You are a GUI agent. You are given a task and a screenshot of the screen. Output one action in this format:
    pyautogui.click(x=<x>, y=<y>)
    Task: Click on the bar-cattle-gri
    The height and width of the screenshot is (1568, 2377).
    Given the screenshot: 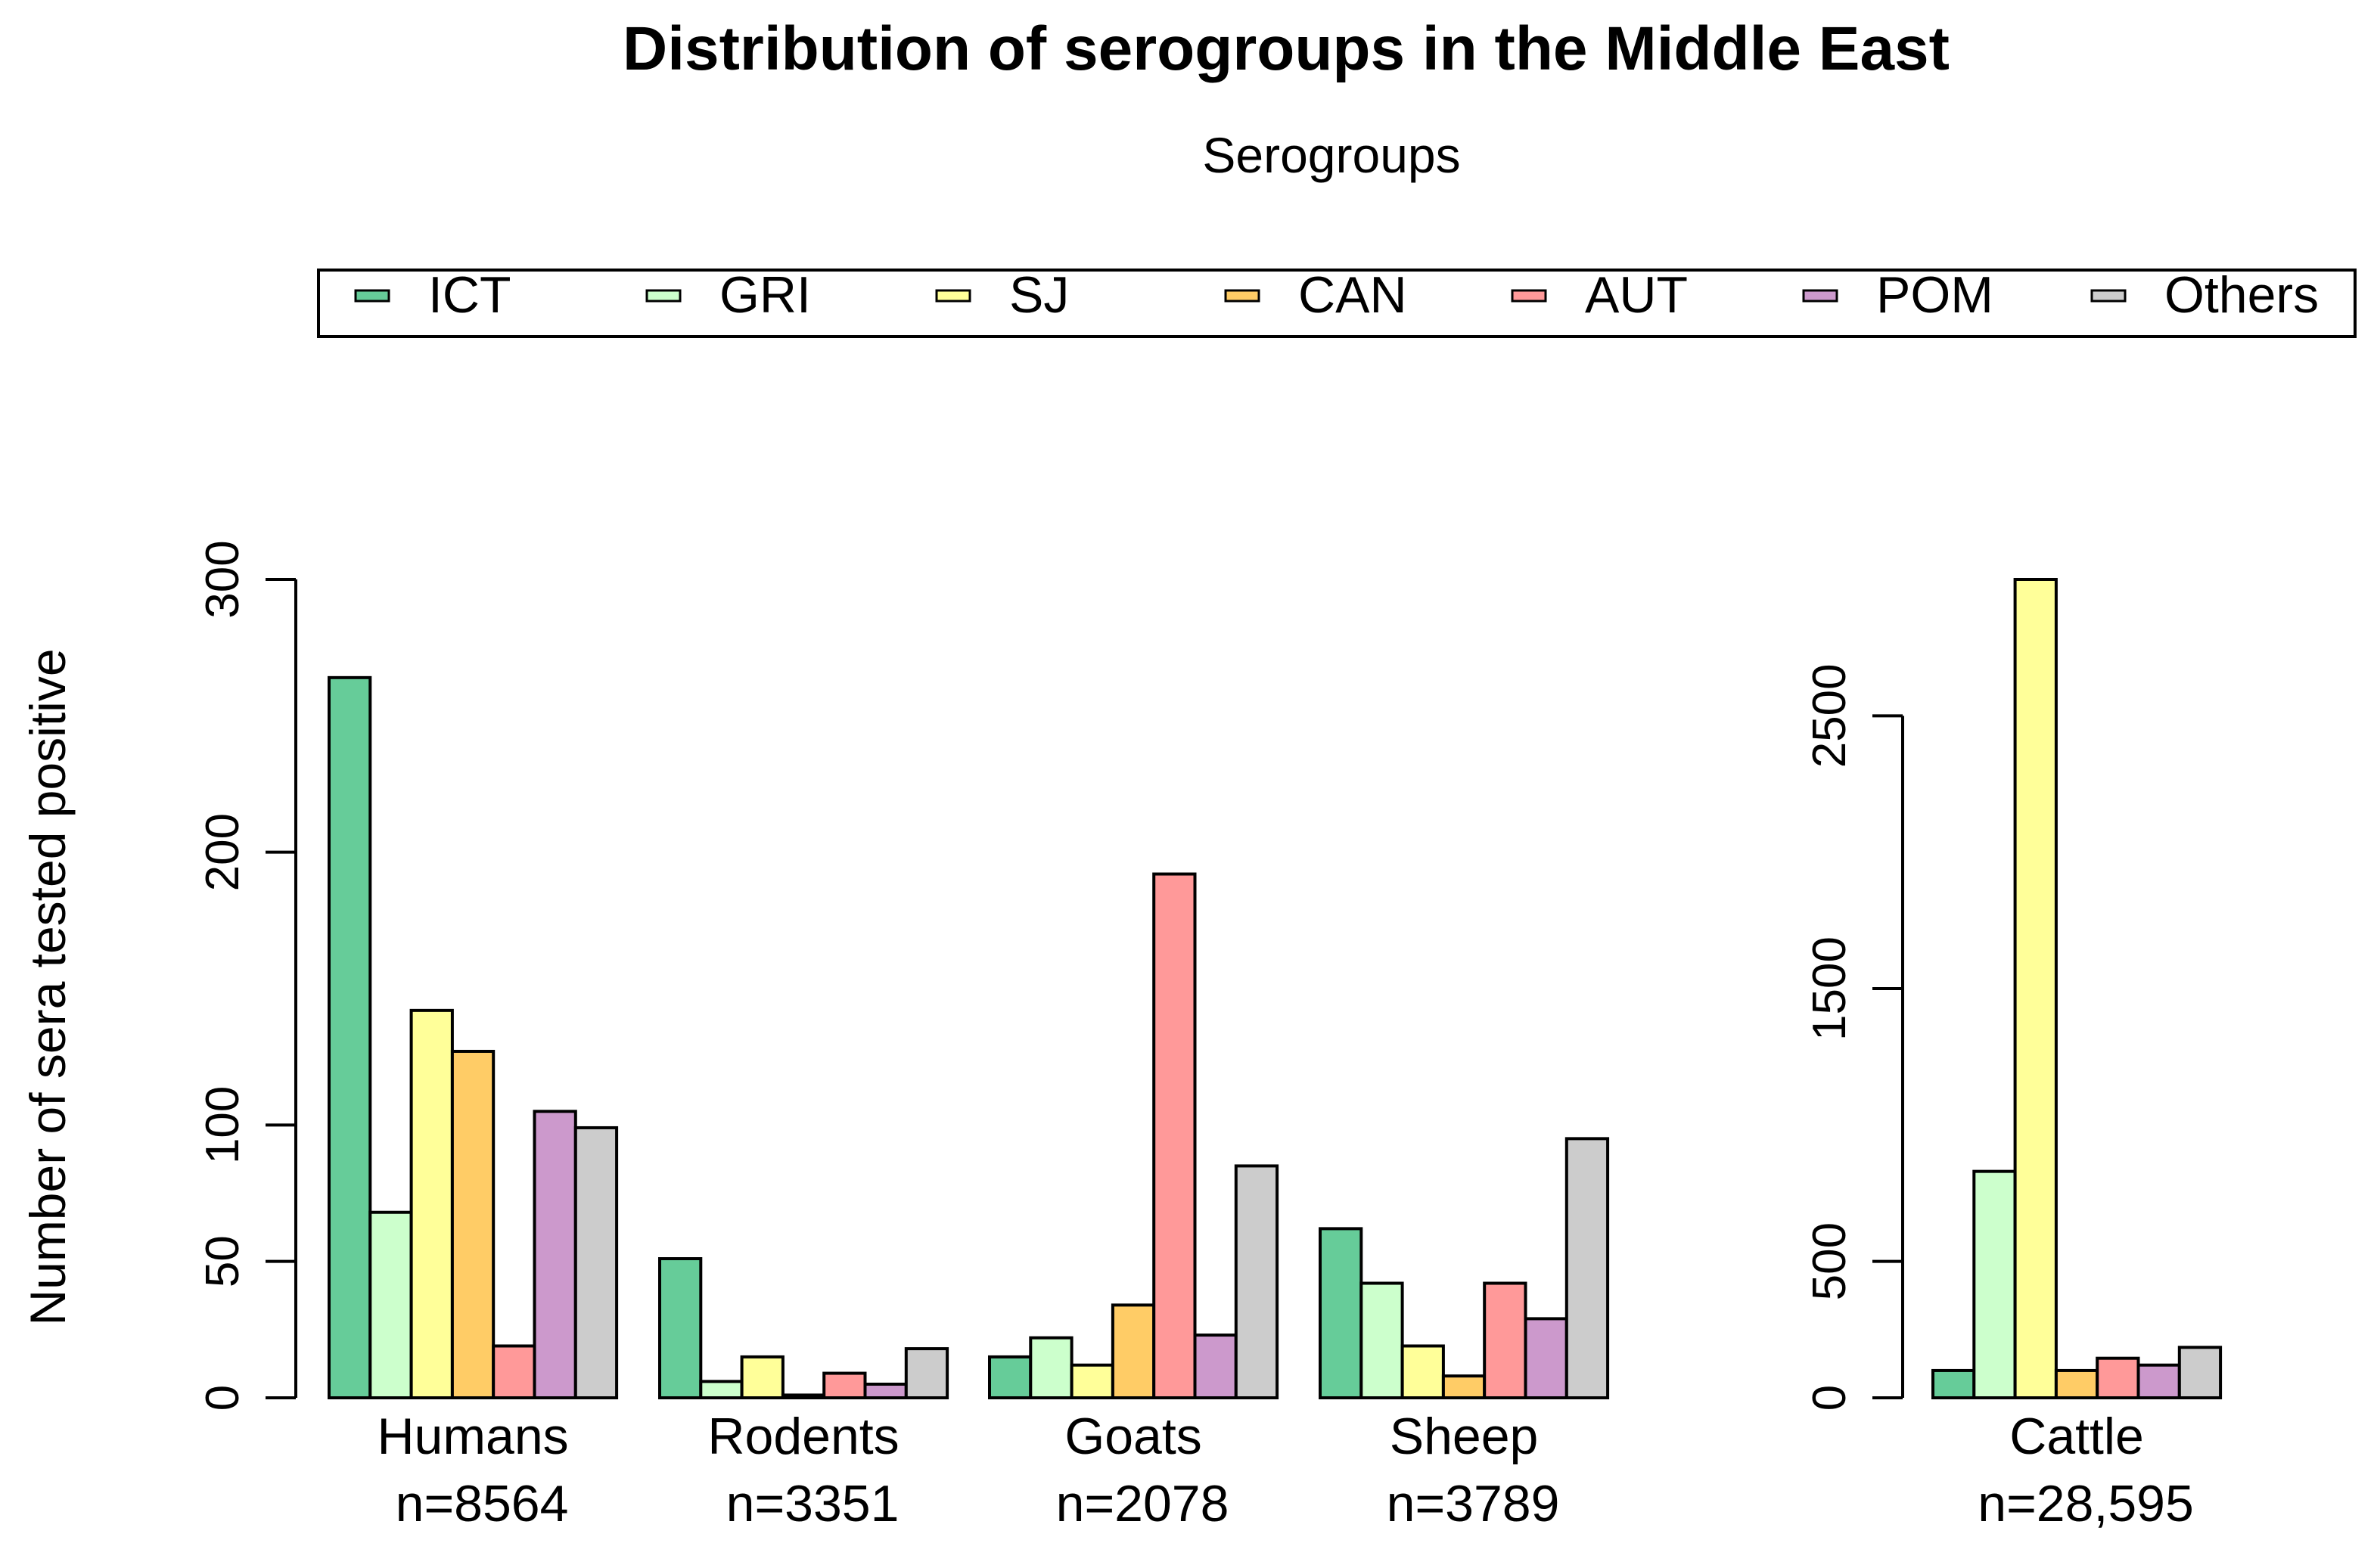 What is the action you would take?
    pyautogui.click(x=1994, y=1284)
    